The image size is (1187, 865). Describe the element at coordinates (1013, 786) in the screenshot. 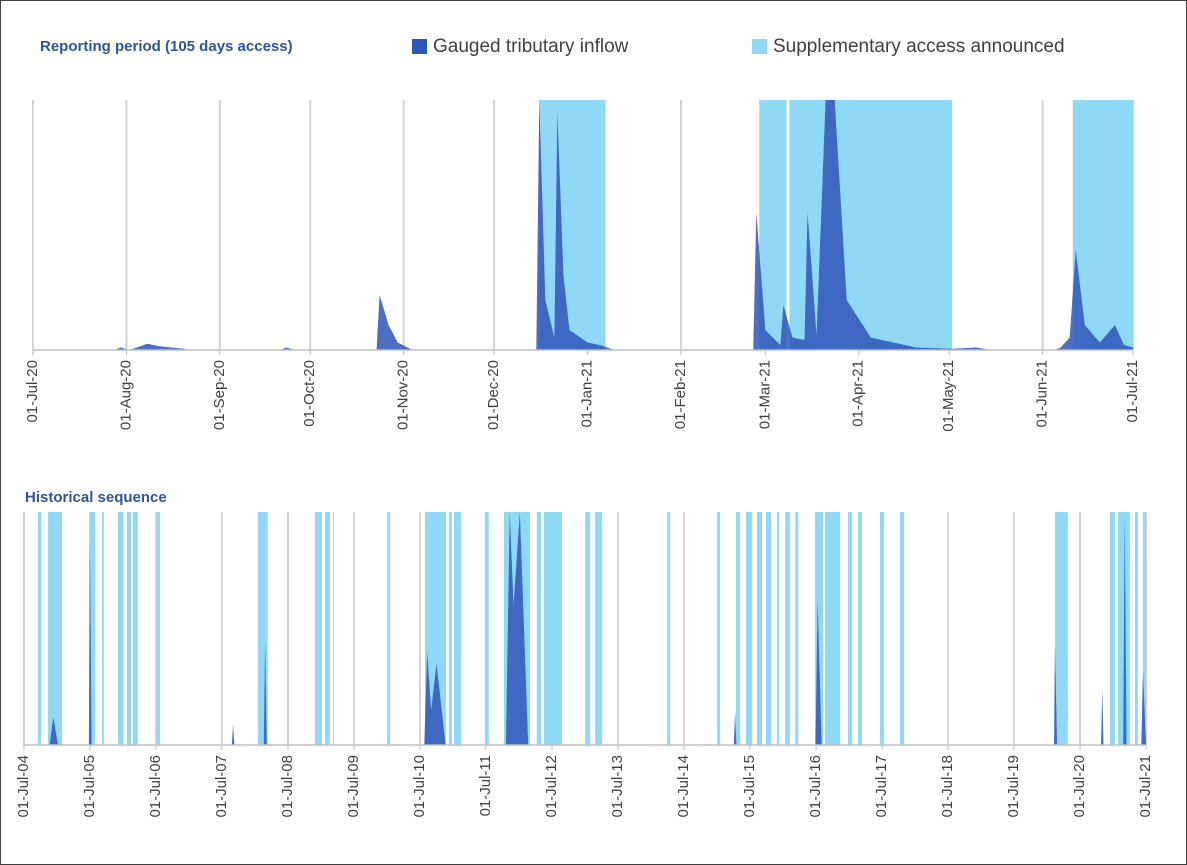

I see `x-tick-label: 01-Jul-19` at that location.